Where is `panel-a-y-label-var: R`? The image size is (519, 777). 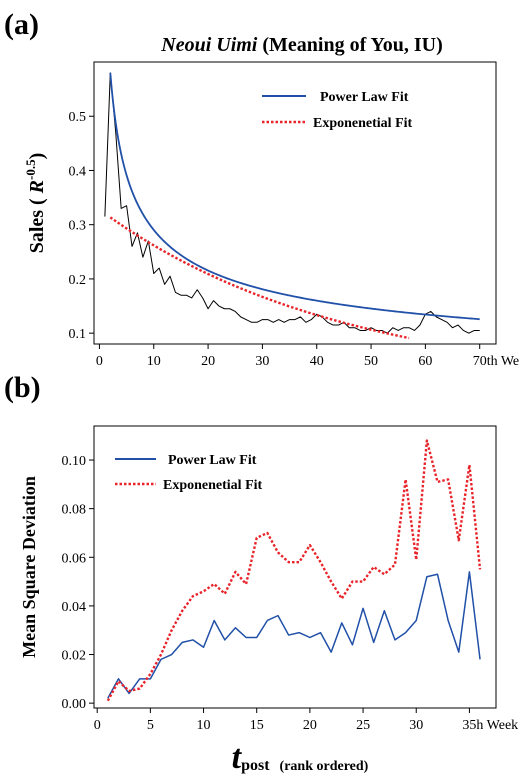
panel-a-y-label-var: R is located at coordinates (37, 187).